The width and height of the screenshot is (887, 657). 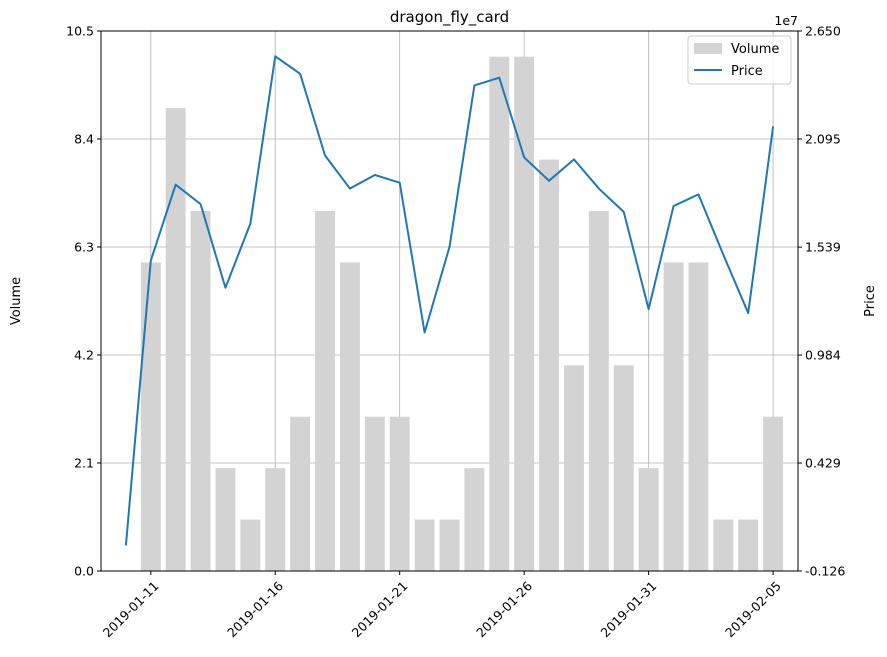 I want to click on legend-label-volume: Volume, so click(x=755, y=49).